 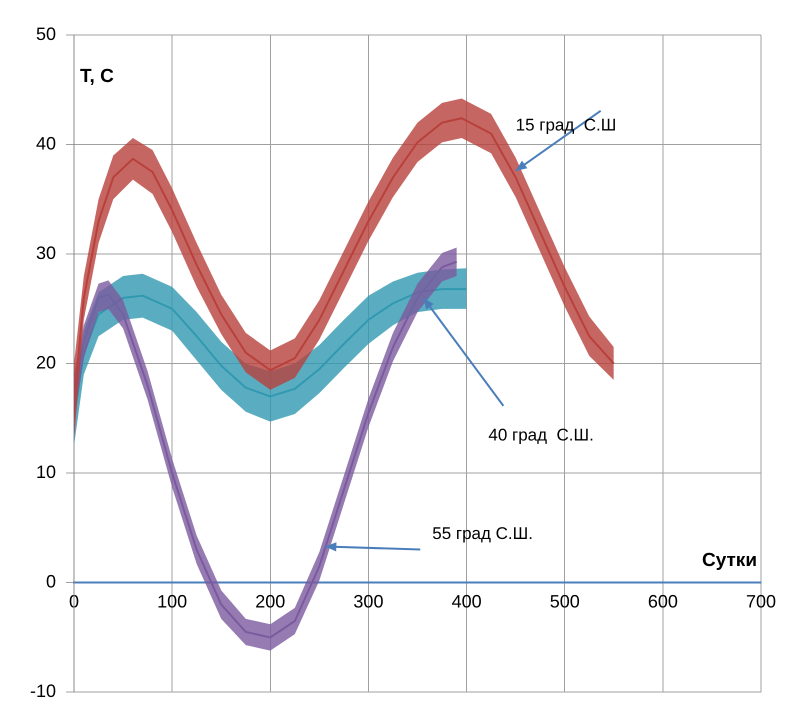 What do you see at coordinates (97, 77) in the screenshot?
I see `y-axis-title: T, C` at bounding box center [97, 77].